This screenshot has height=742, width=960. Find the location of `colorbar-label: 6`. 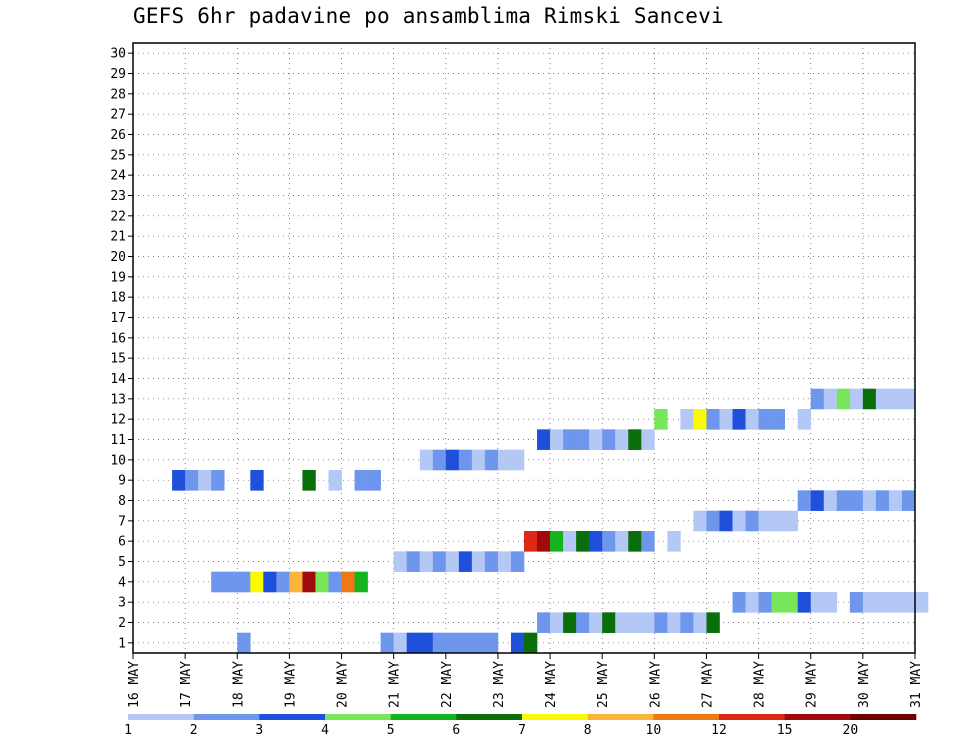

colorbar-label: 6 is located at coordinates (456, 730).